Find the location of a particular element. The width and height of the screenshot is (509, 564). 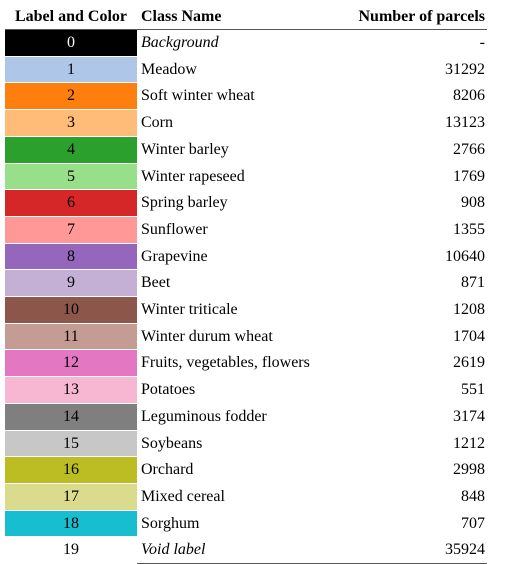

table-row: 12 Fruits, vegetables, flowers 2619 is located at coordinates (246, 363).